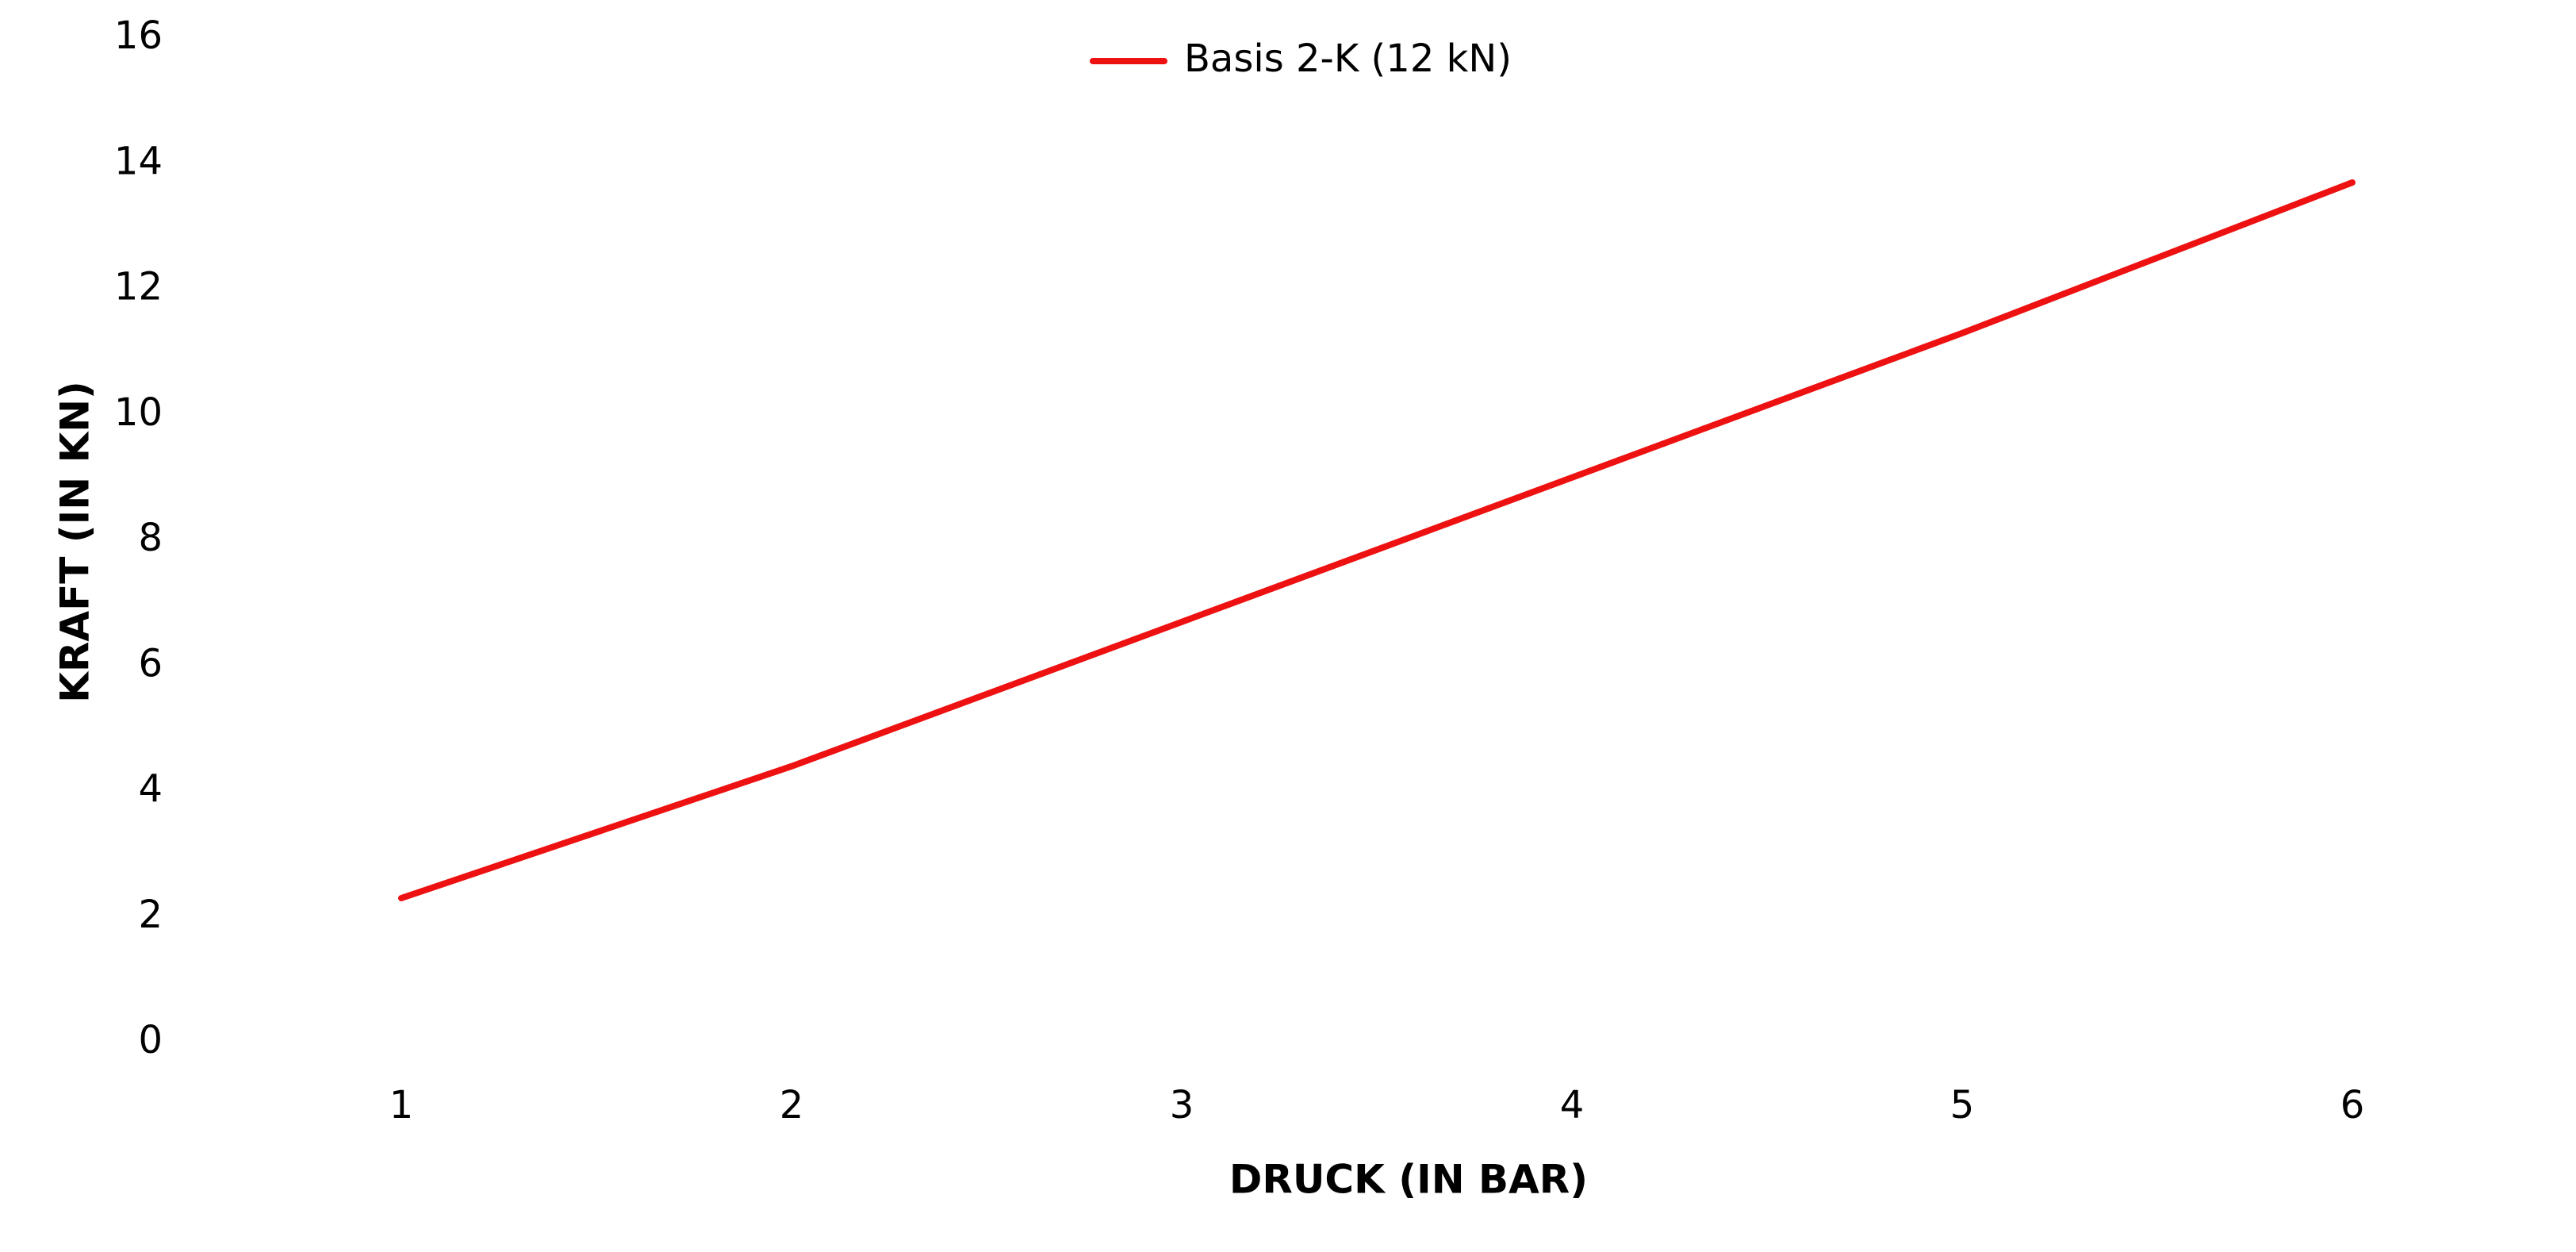 The height and width of the screenshot is (1252, 2576). What do you see at coordinates (138, 161) in the screenshot?
I see `y-tick-label: 14` at bounding box center [138, 161].